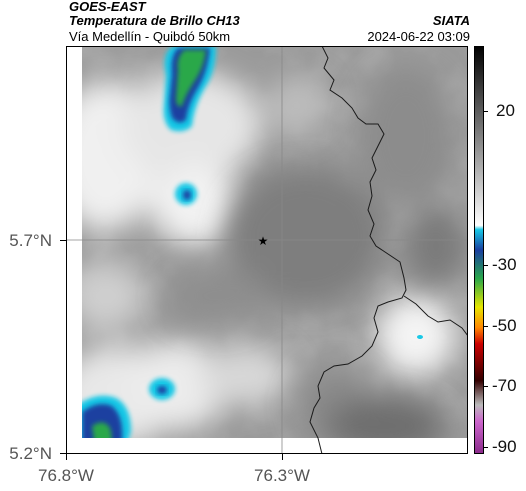  I want to click on lon-label-76-3: 76.3°W, so click(282, 475).